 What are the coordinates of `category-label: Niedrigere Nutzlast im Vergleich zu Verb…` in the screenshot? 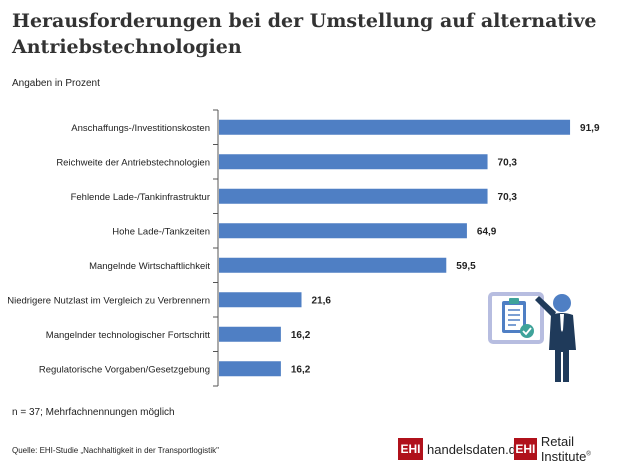 It's located at (108, 300).